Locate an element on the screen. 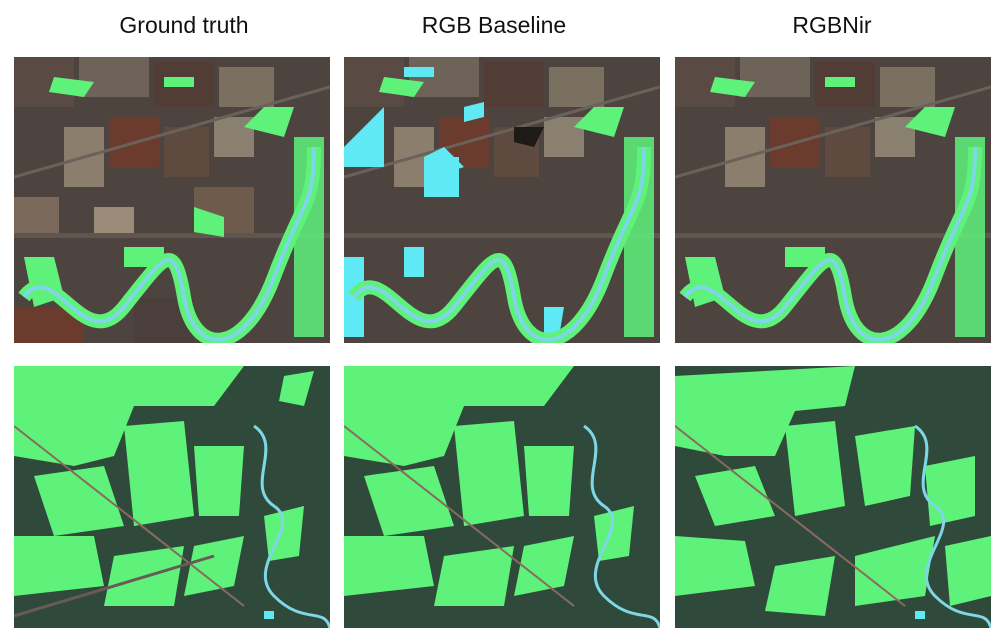 This screenshot has height=637, width=1003. satellite-image-agri-rgb is located at coordinates (502, 200).